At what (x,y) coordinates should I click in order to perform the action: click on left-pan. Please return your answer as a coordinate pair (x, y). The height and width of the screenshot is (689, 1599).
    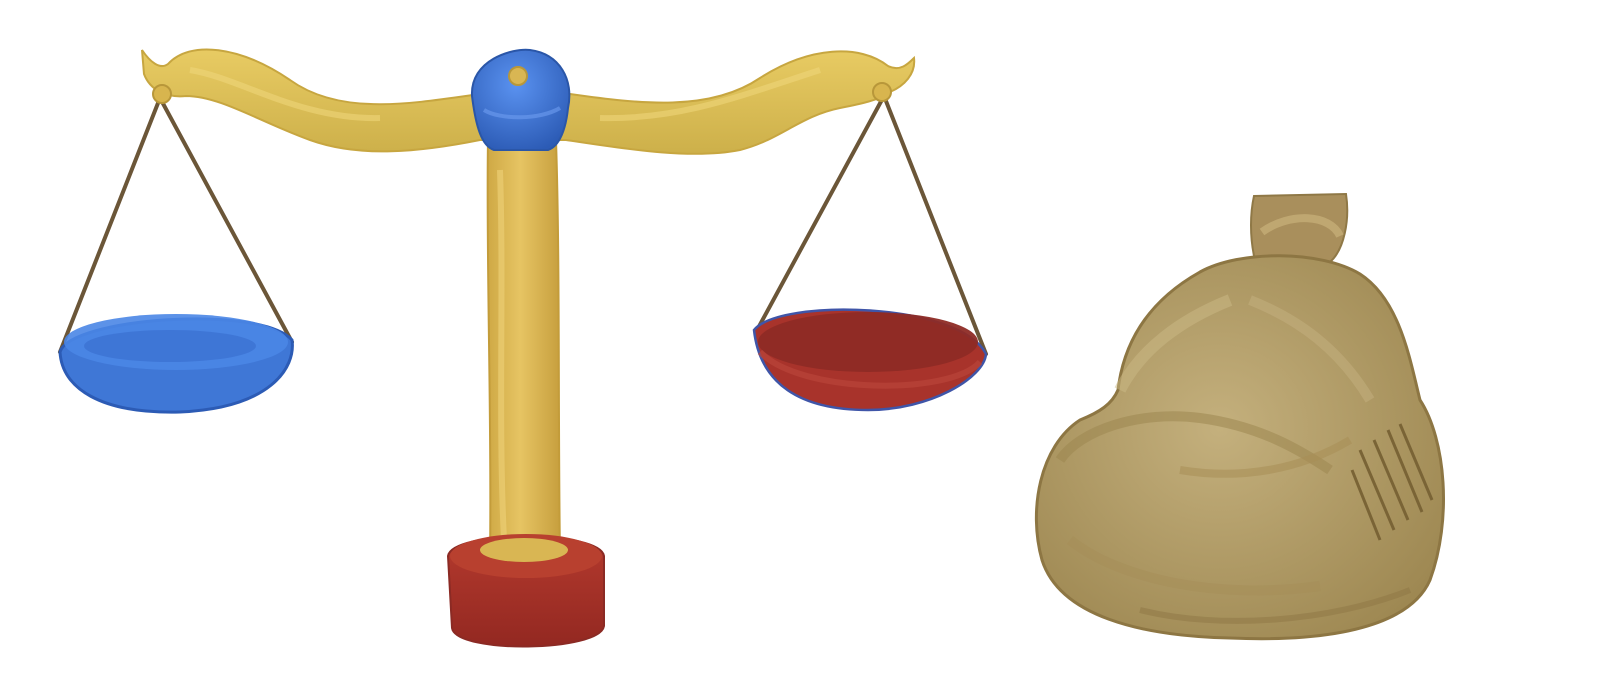
    Looking at the image, I should click on (176, 364).